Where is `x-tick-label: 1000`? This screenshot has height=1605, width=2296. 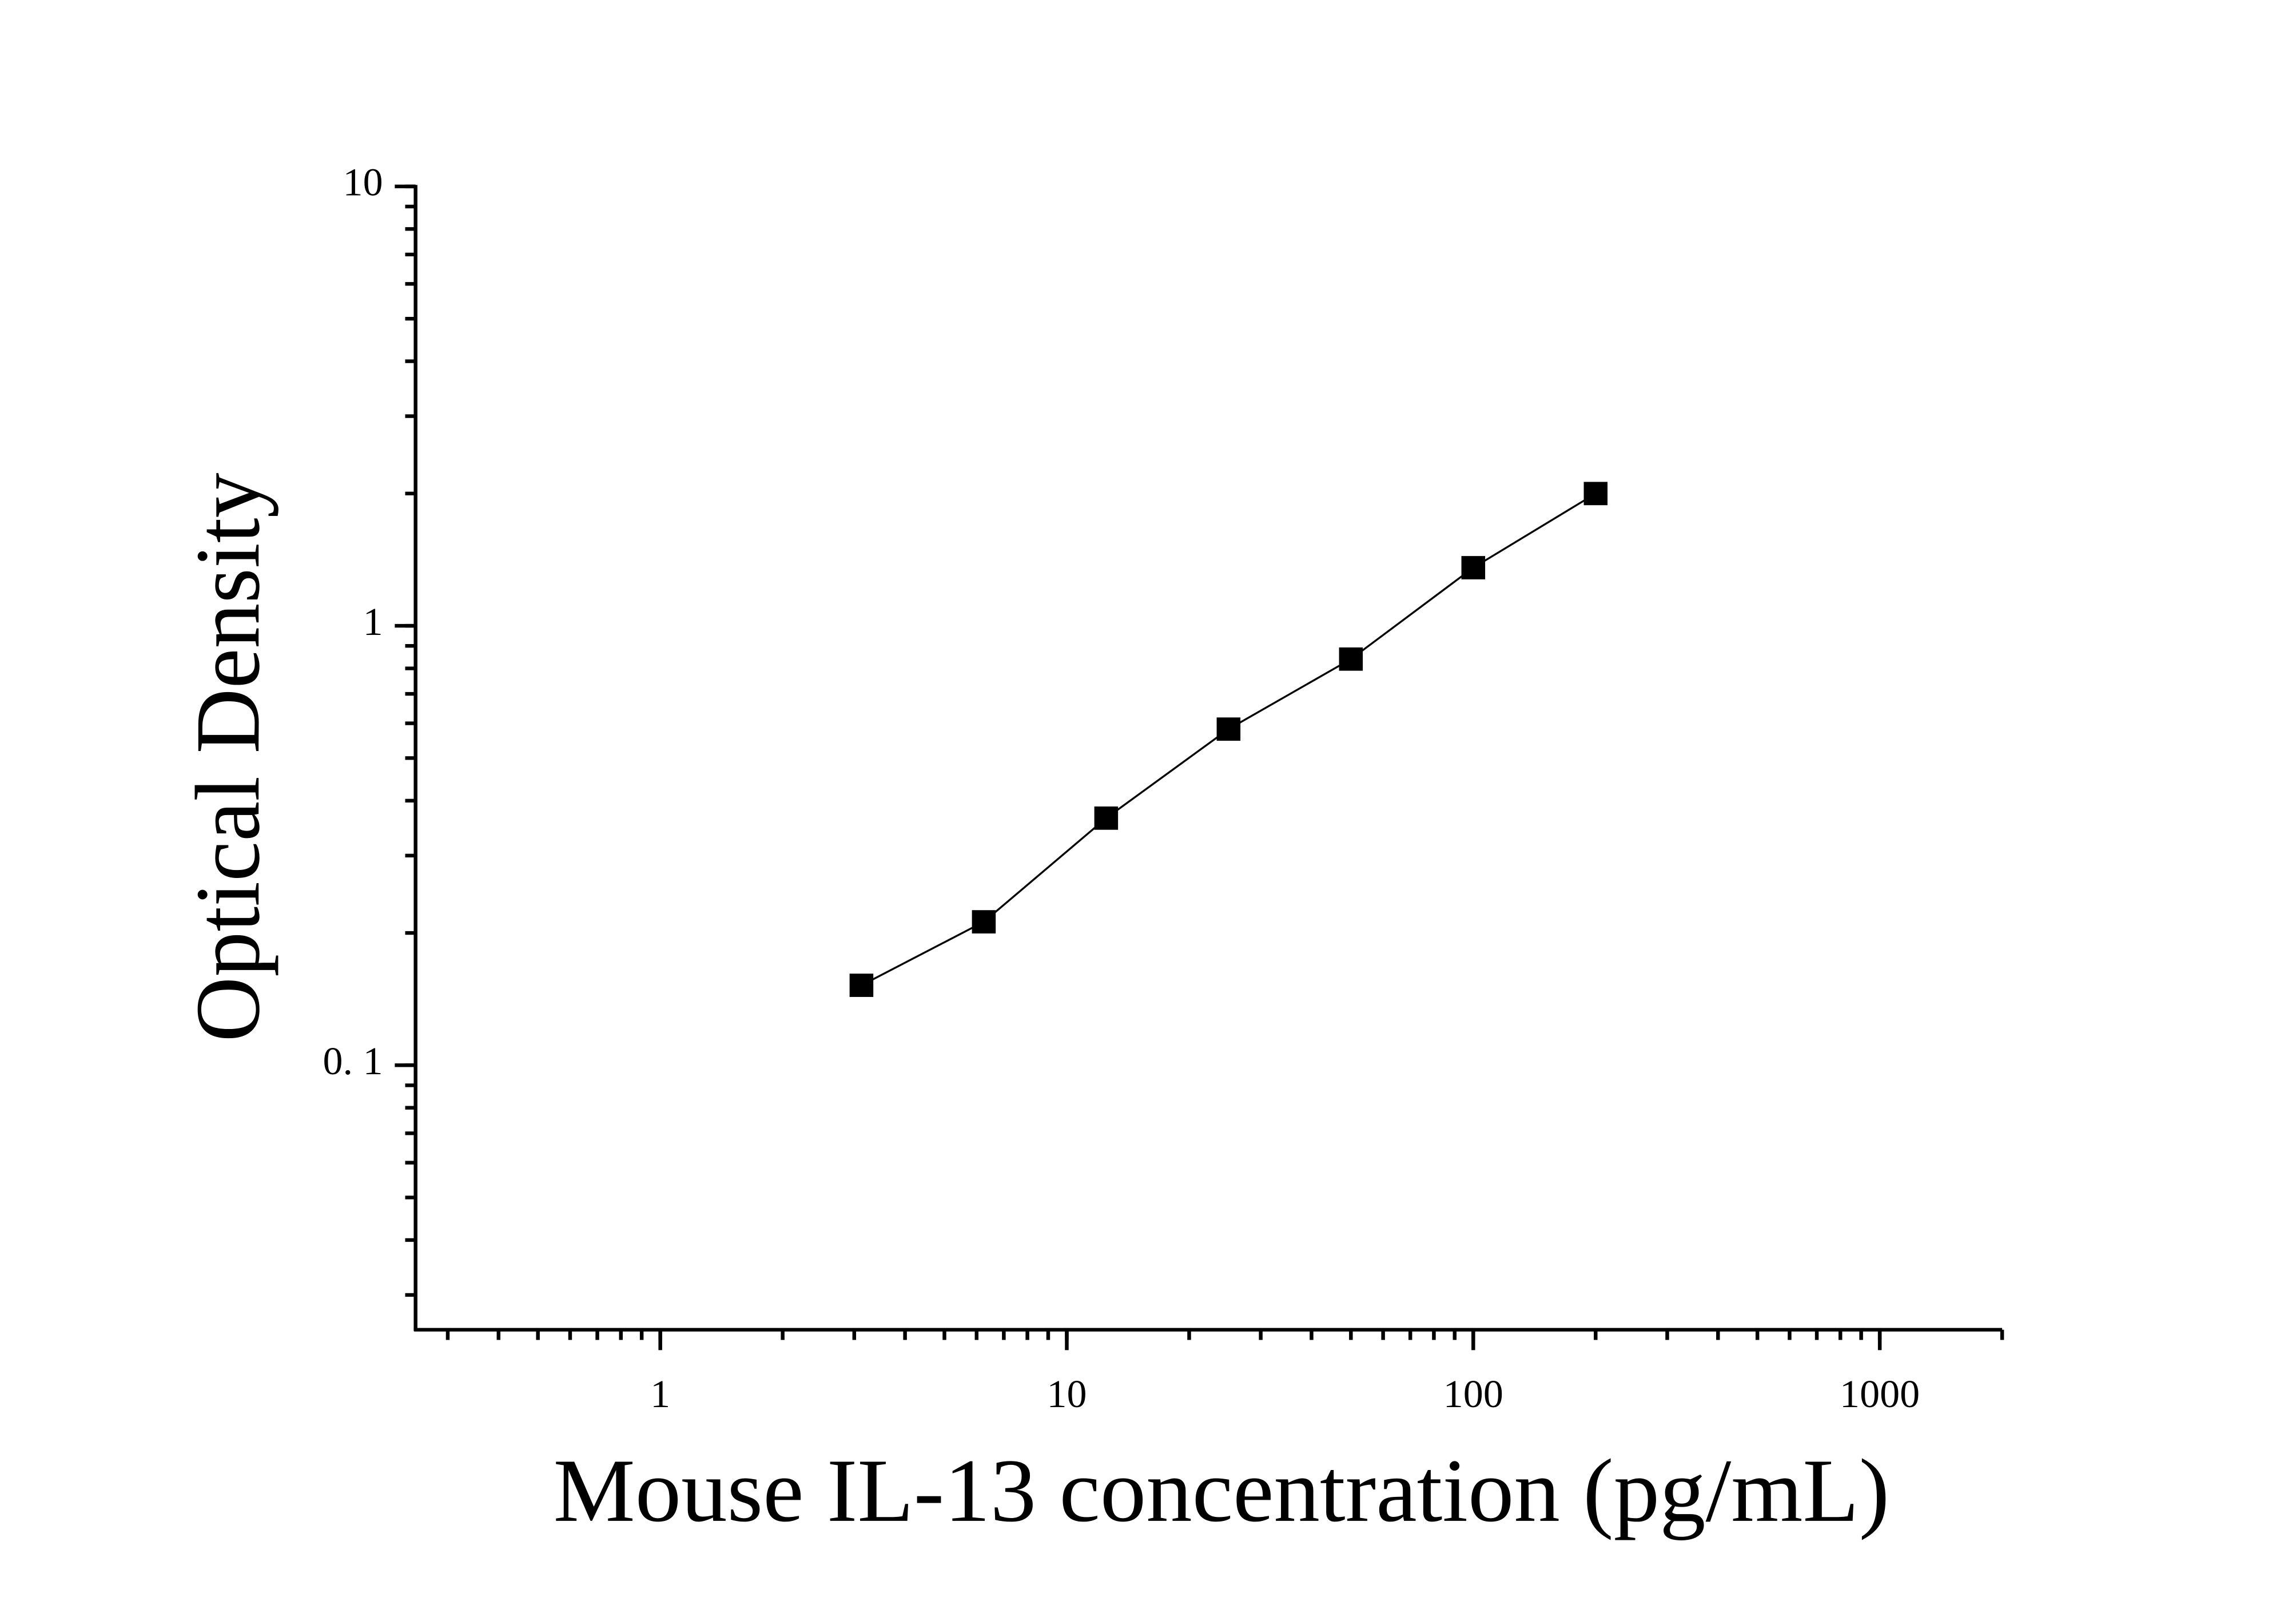
x-tick-label: 1000 is located at coordinates (1880, 1394).